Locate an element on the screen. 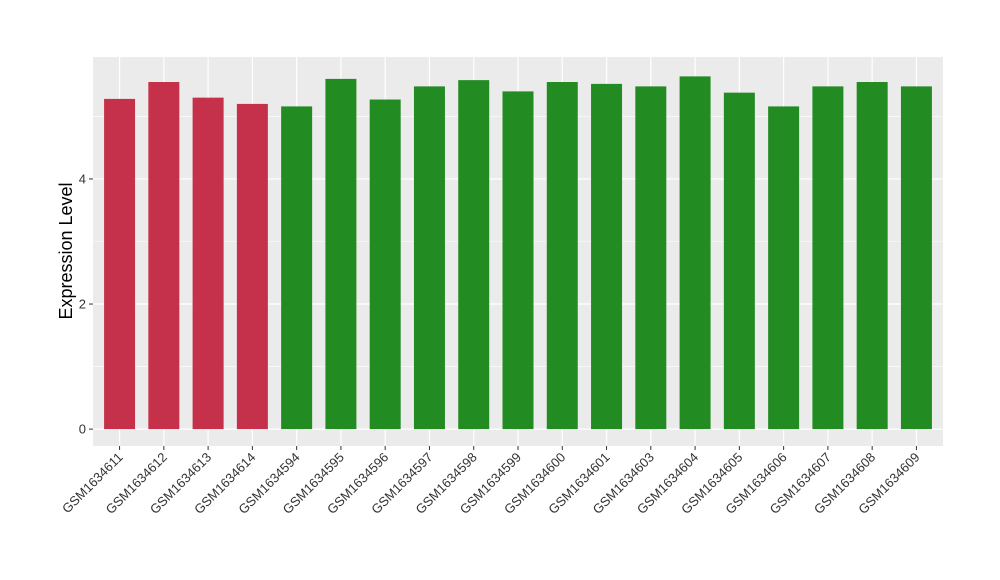 Image resolution: width=1000 pixels, height=580 pixels. bar-GSM1634599 is located at coordinates (518, 260).